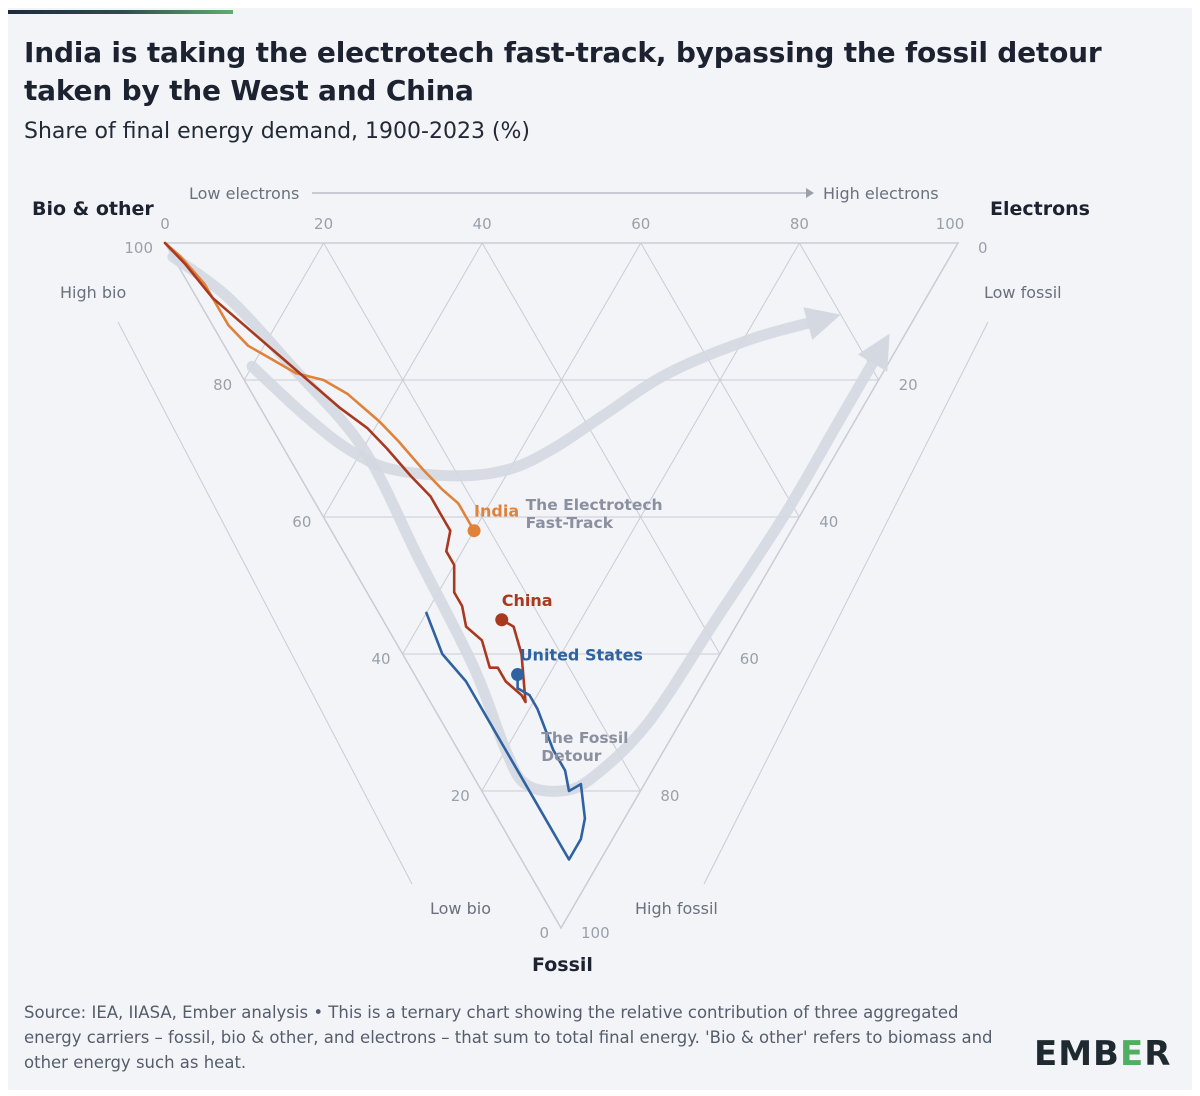  Describe the element at coordinates (950, 224) in the screenshot. I see `tick-electrons-100: 100` at that location.